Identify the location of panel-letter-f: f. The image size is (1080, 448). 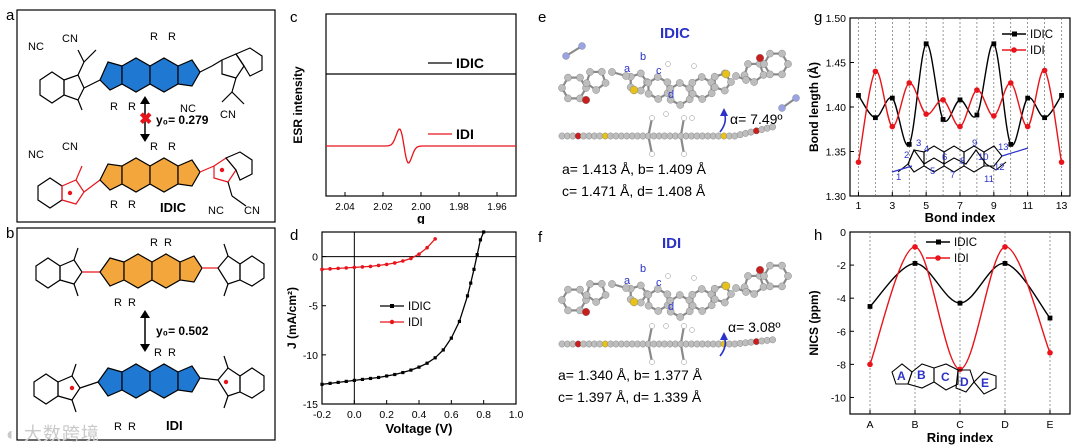
(540, 237).